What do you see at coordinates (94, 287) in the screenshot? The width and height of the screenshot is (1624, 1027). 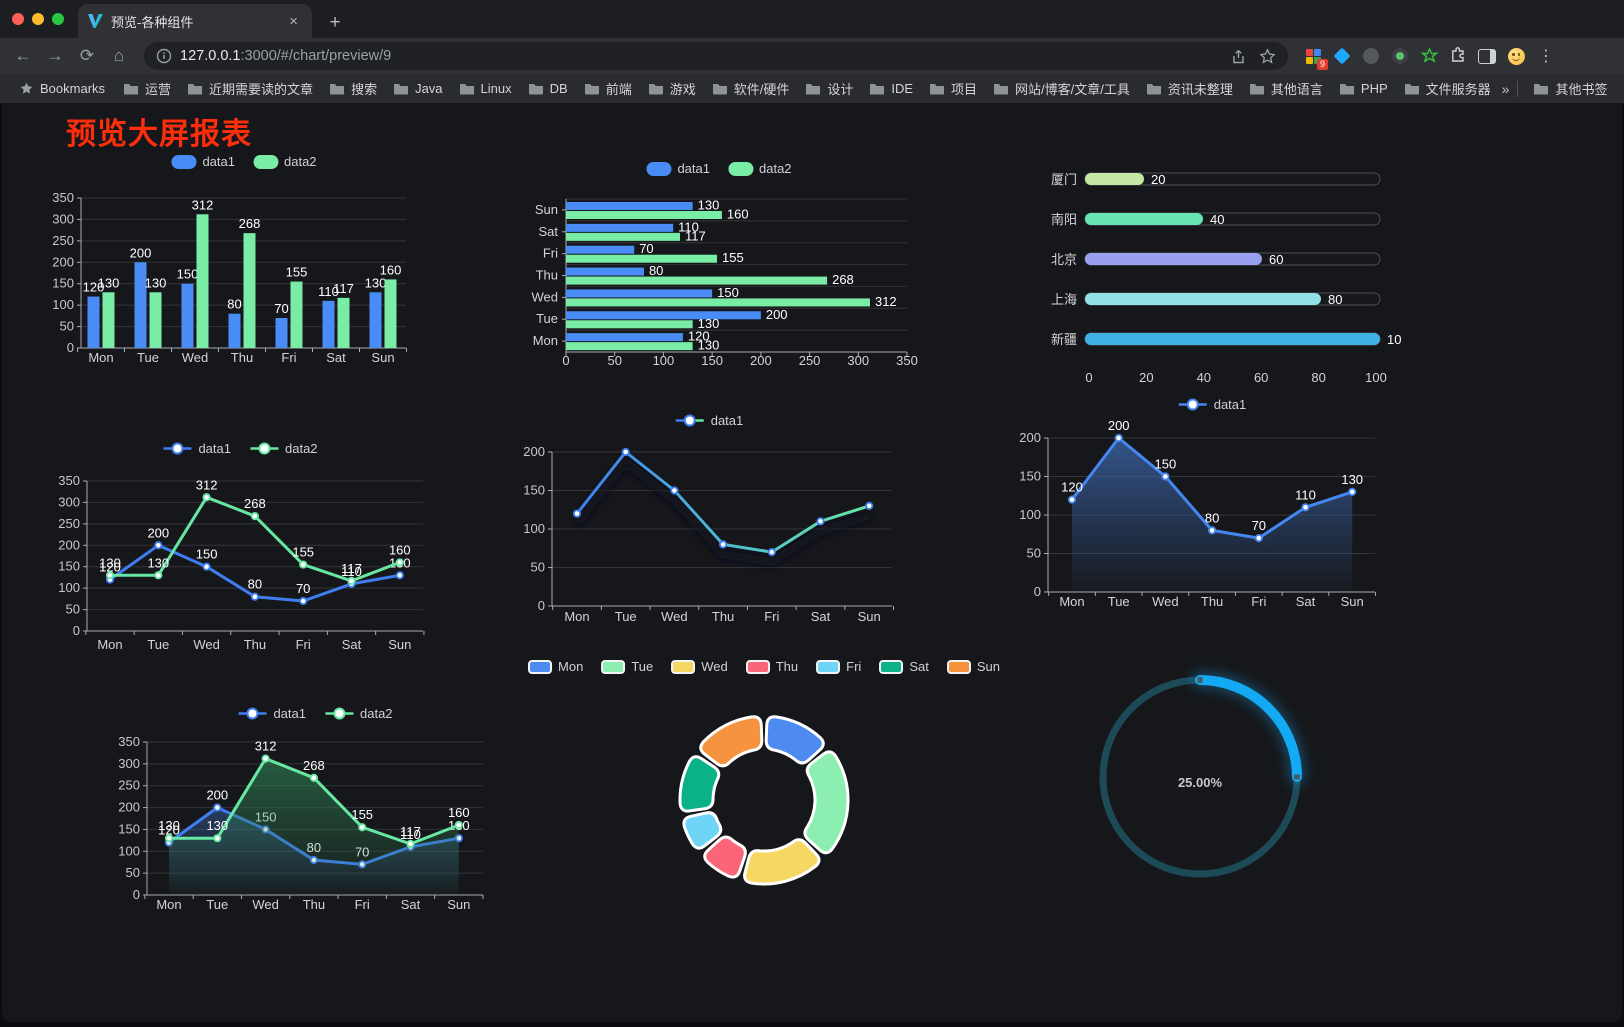 I see `svg-text: 120` at bounding box center [94, 287].